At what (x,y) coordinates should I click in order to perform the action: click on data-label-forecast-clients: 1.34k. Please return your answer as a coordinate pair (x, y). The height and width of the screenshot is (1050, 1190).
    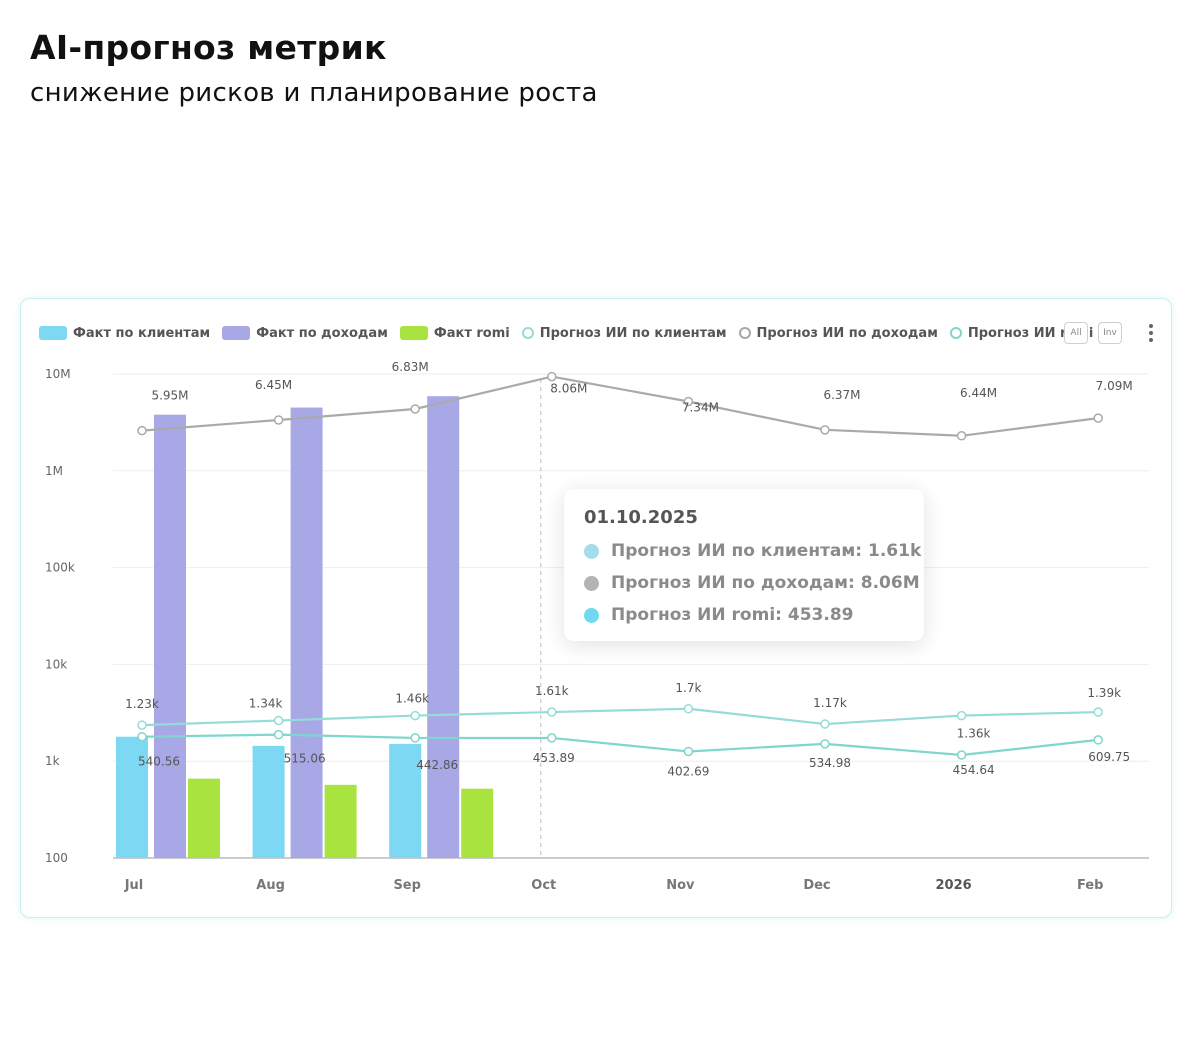
    Looking at the image, I should click on (266, 704).